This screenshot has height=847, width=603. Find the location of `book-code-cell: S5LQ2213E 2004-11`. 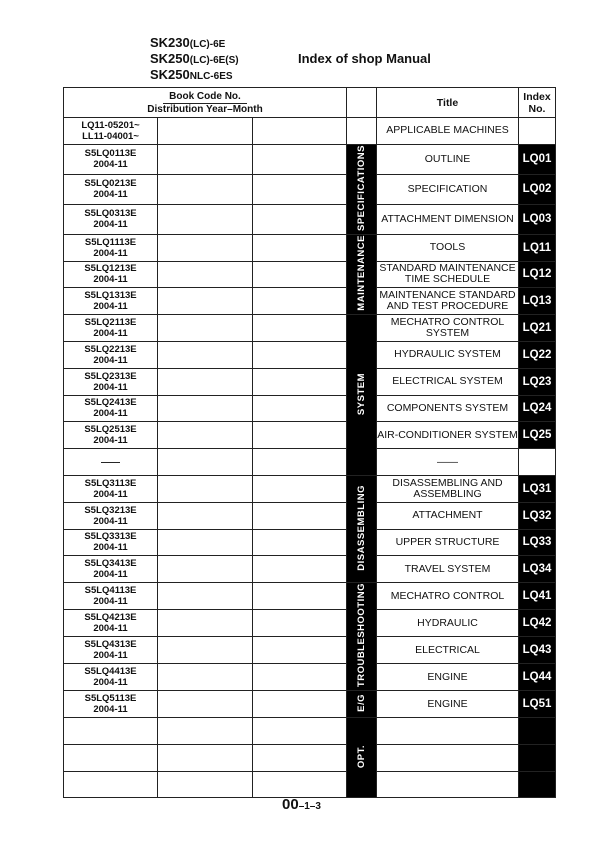

book-code-cell: S5LQ2213E 2004-11 is located at coordinates (110, 354).